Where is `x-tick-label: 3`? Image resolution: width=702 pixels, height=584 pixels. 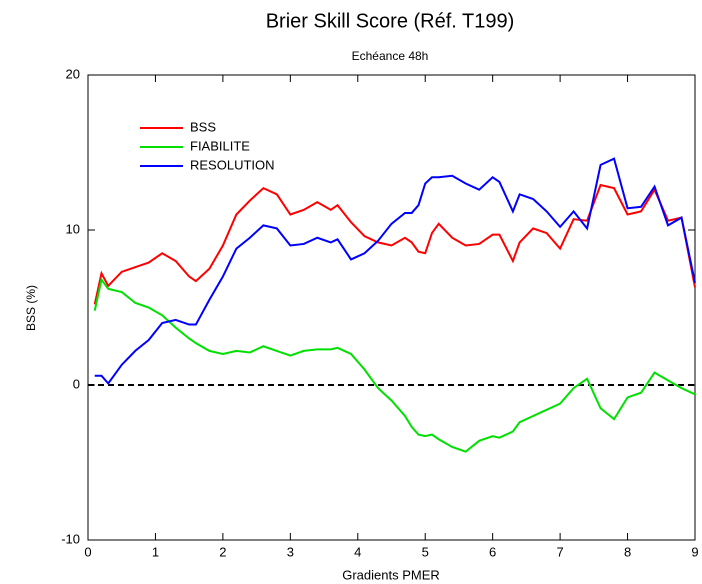
x-tick-label: 3 is located at coordinates (290, 551).